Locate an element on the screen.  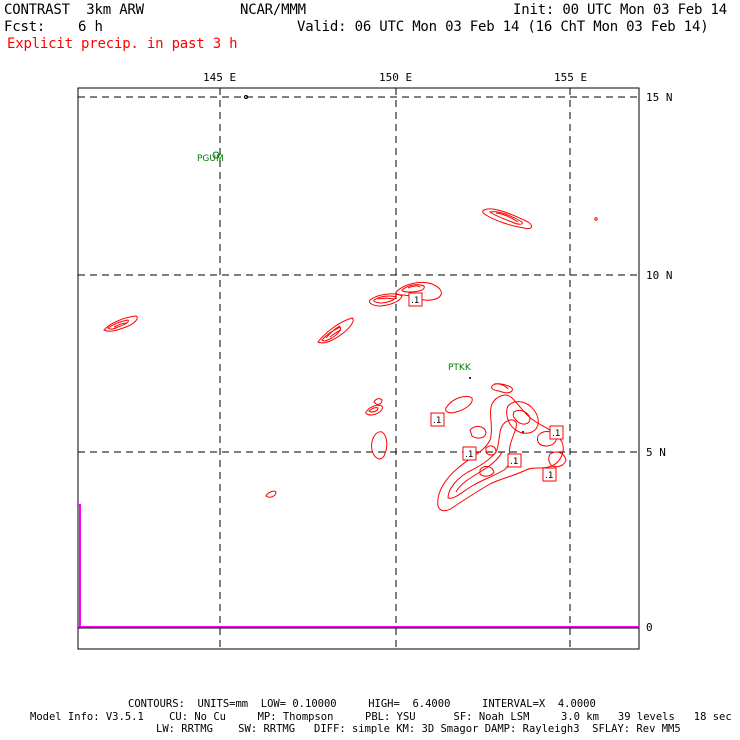
lat-label-5: 5 N is located at coordinates (656, 452).